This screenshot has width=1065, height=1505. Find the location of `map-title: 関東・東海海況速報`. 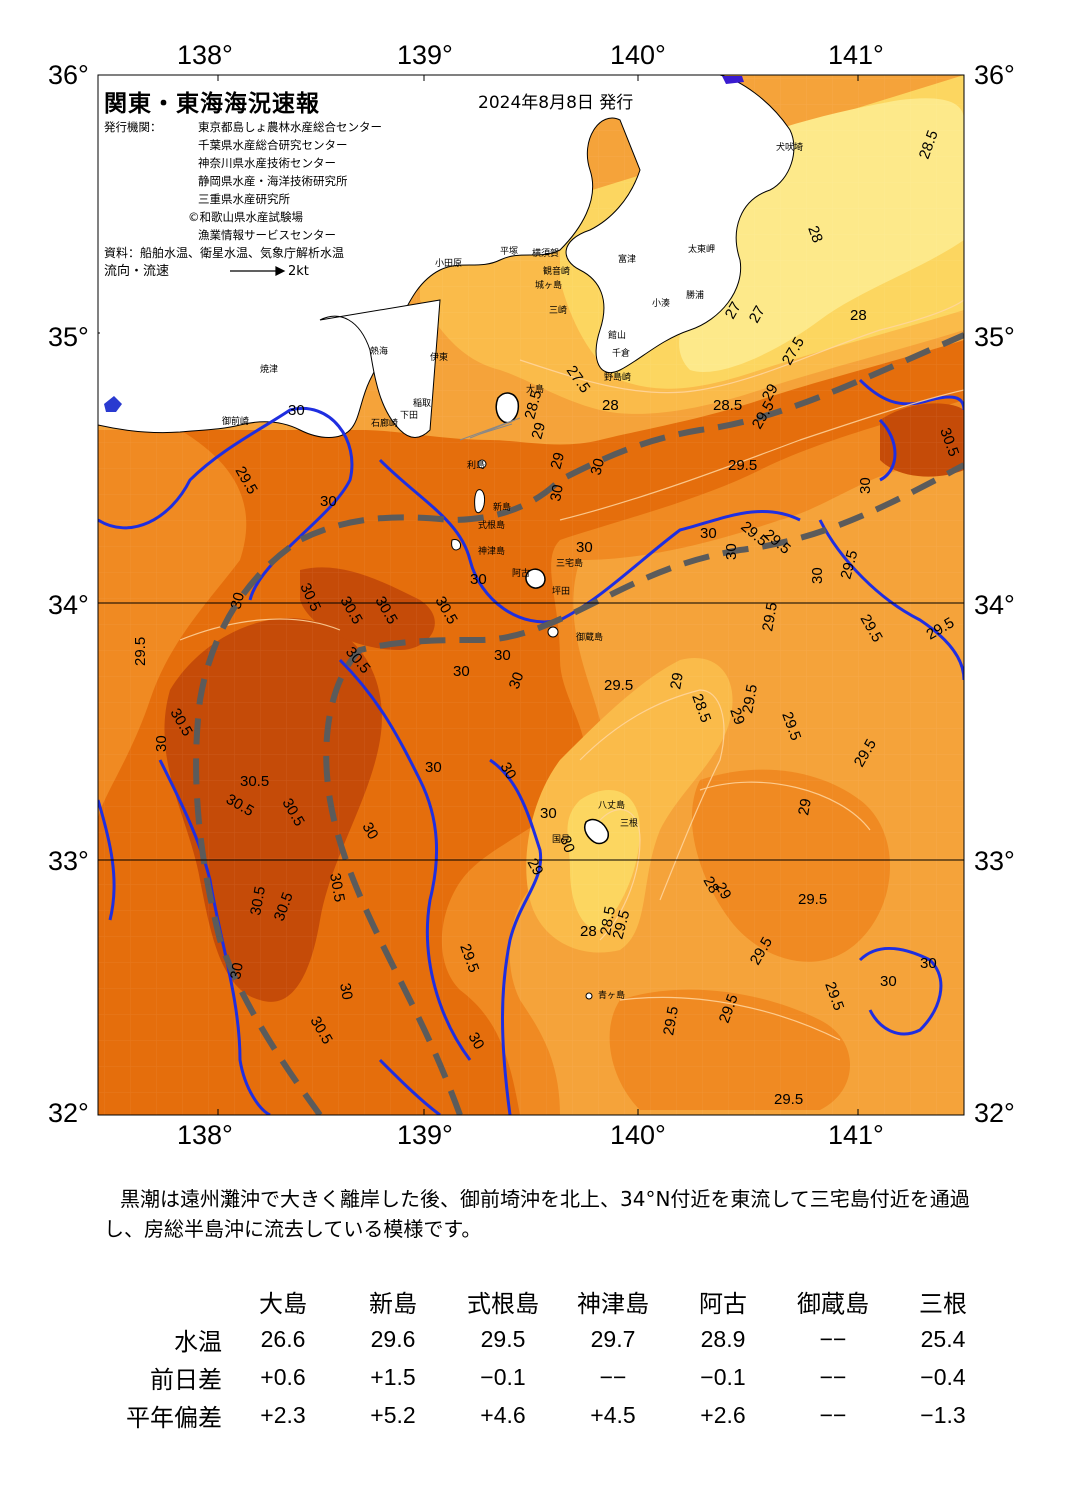

map-title: 関東・東海海況速報 is located at coordinates (212, 104).